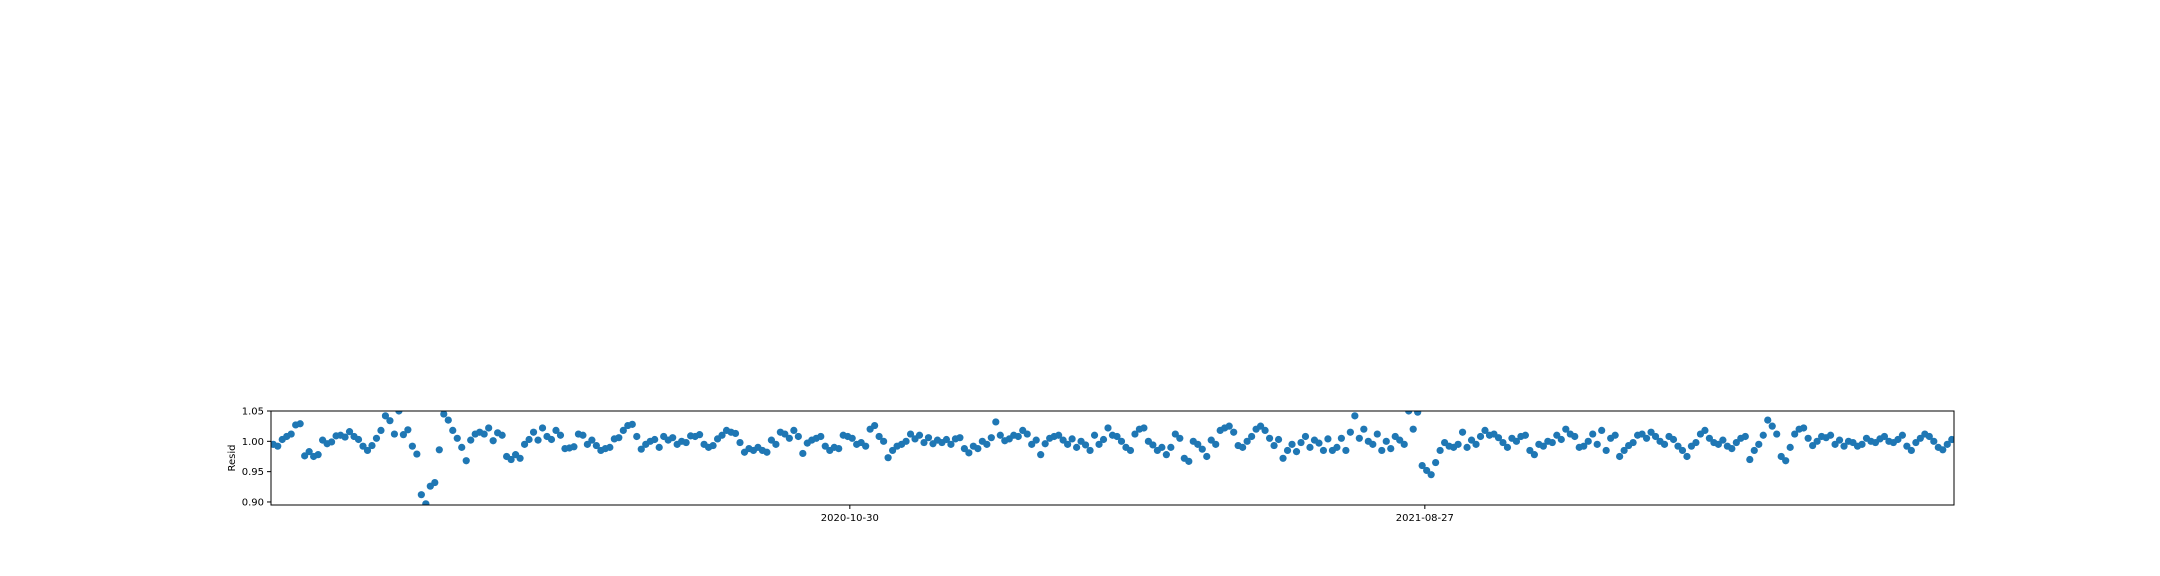  What do you see at coordinates (253, 472) in the screenshot?
I see `y-tick-label: 0.95` at bounding box center [253, 472].